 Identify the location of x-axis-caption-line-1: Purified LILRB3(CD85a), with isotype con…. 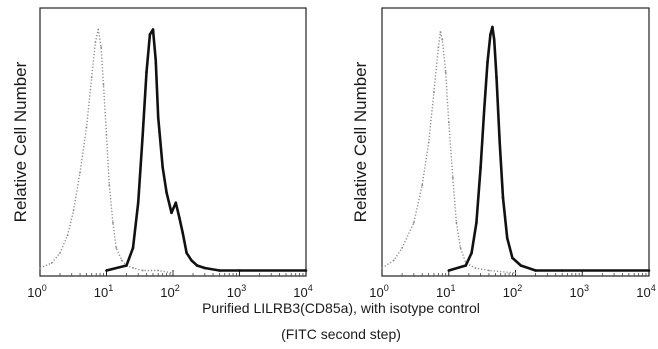
(341, 308).